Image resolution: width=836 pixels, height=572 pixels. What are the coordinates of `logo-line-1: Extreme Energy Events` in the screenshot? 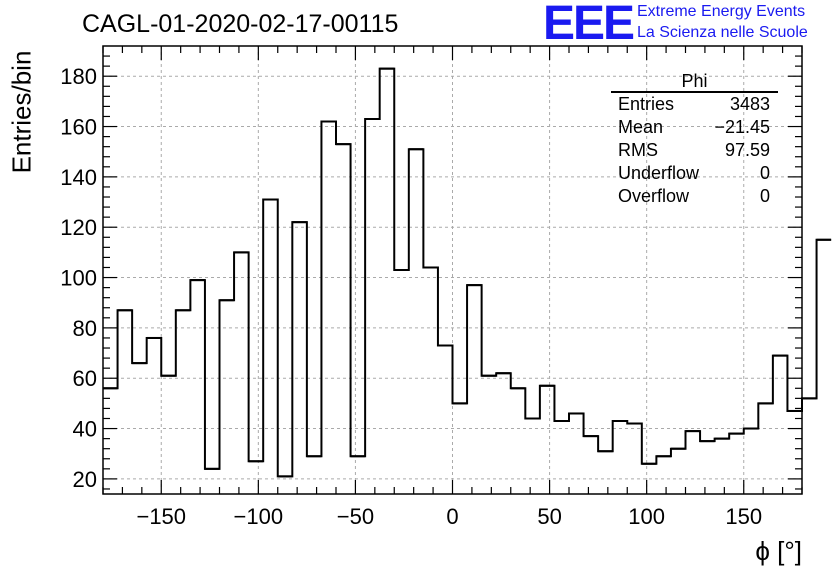 It's located at (721, 11).